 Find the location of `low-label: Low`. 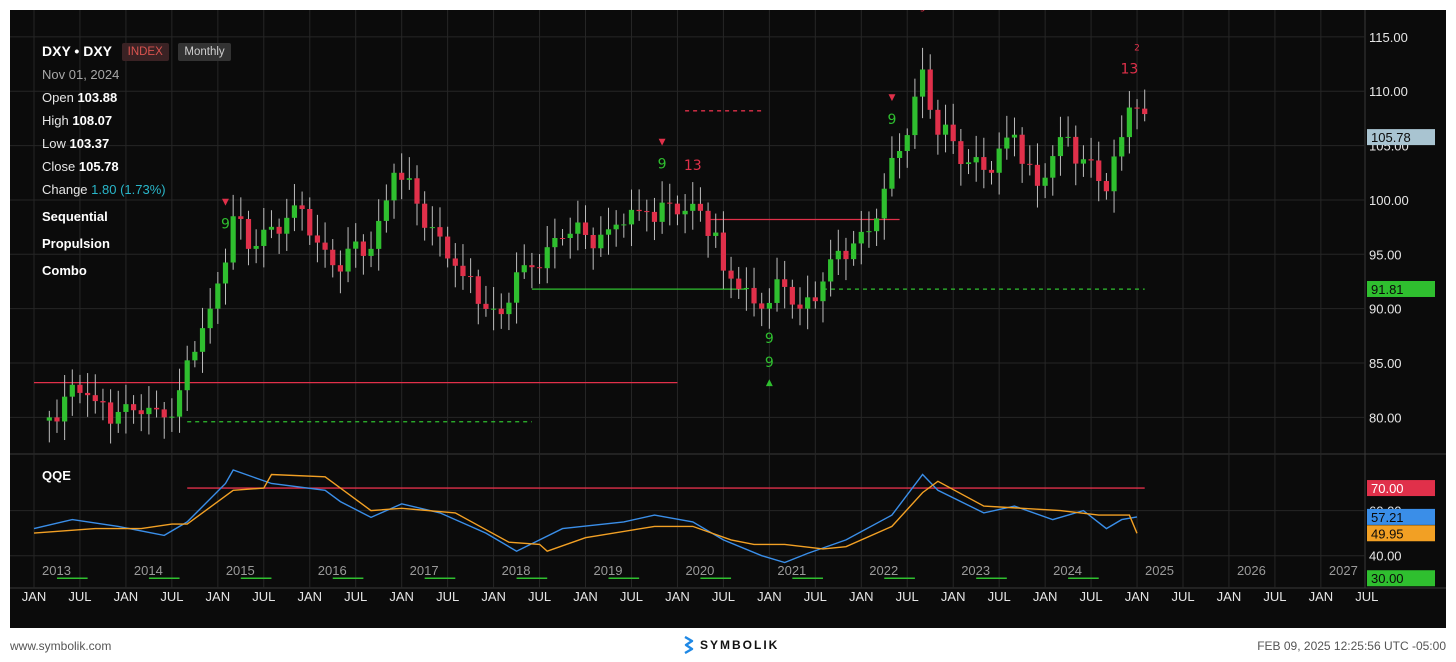

low-label: Low is located at coordinates (54, 143).